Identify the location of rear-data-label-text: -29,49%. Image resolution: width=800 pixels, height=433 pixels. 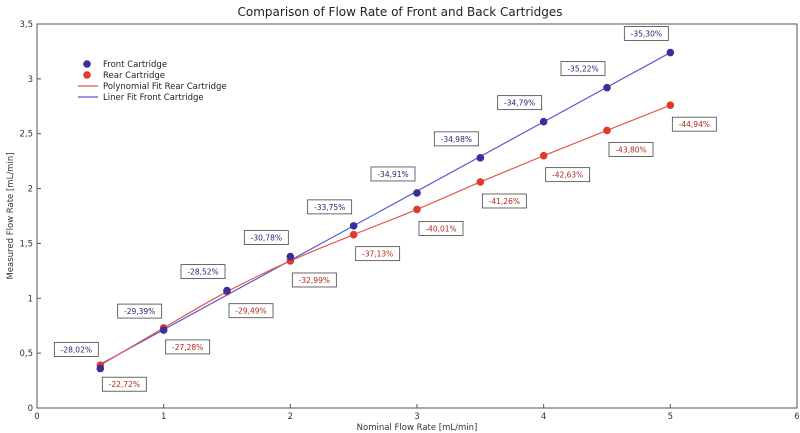
(250, 311).